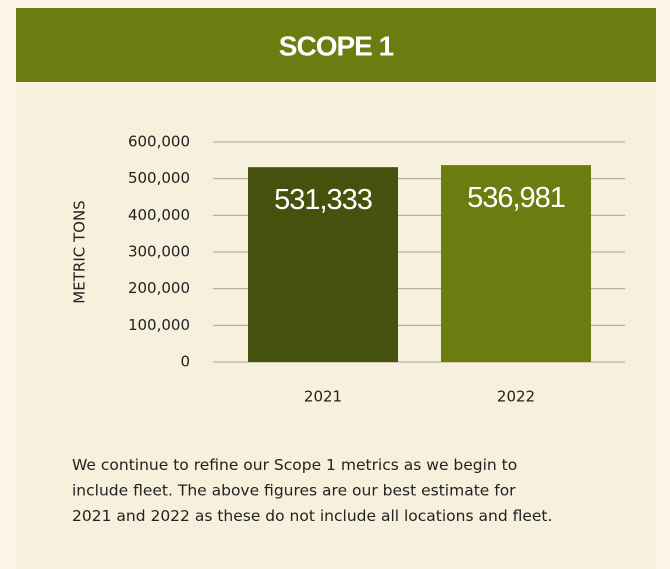  Describe the element at coordinates (159, 325) in the screenshot. I see `y-tick-label: 100,000` at that location.